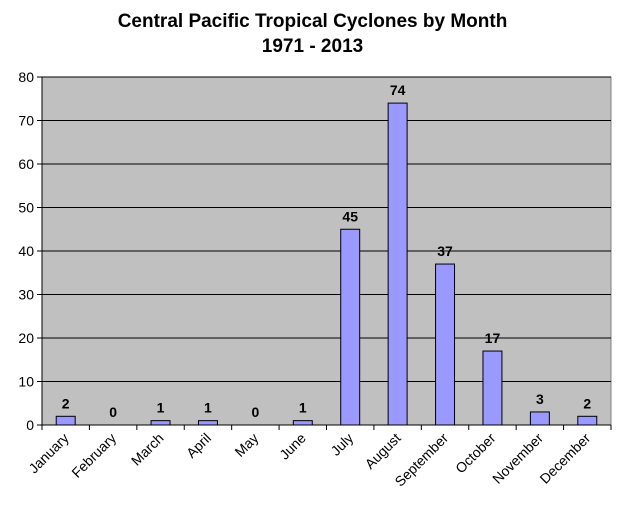 The width and height of the screenshot is (625, 509). I want to click on y-tick-label: 20, so click(26, 338).